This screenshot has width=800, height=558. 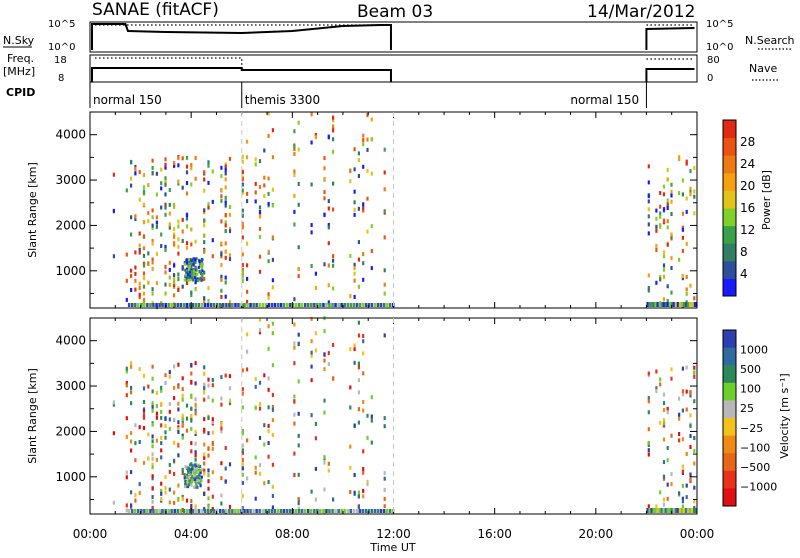 What do you see at coordinates (90, 534) in the screenshot?
I see `xtick-label: 00:00` at bounding box center [90, 534].